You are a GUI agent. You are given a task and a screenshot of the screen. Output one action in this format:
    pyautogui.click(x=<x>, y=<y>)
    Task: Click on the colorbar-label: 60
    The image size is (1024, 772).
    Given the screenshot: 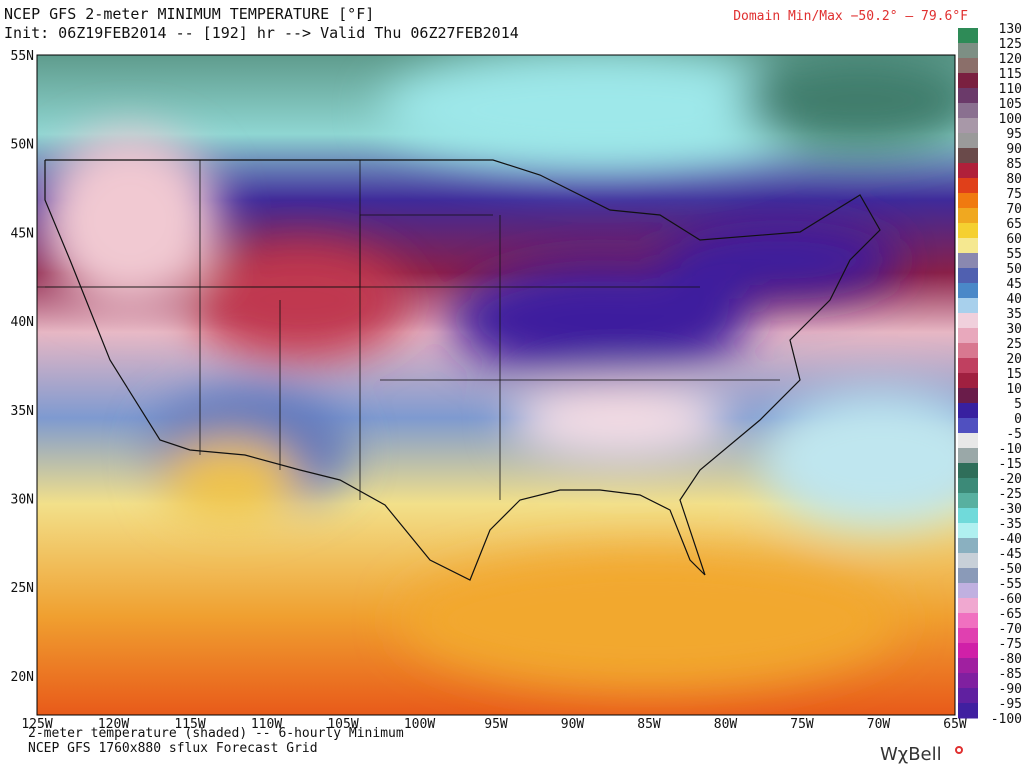 What is the action you would take?
    pyautogui.click(x=1014, y=239)
    